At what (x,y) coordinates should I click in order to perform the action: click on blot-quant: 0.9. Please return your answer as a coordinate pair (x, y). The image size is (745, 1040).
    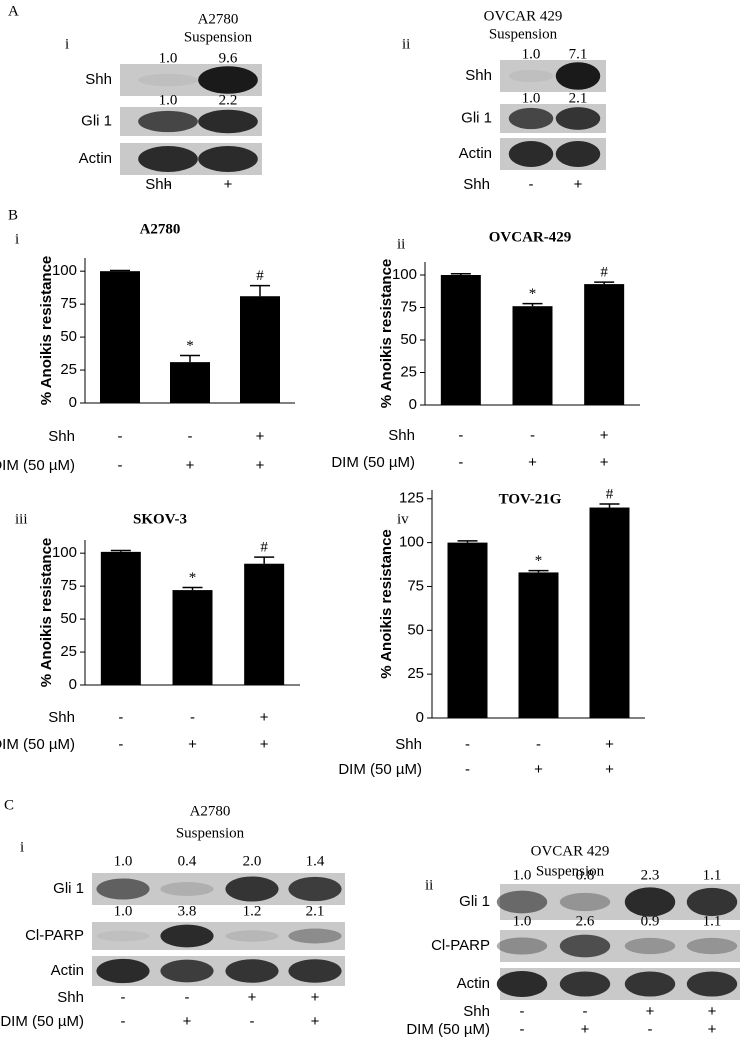
    Looking at the image, I should click on (650, 921).